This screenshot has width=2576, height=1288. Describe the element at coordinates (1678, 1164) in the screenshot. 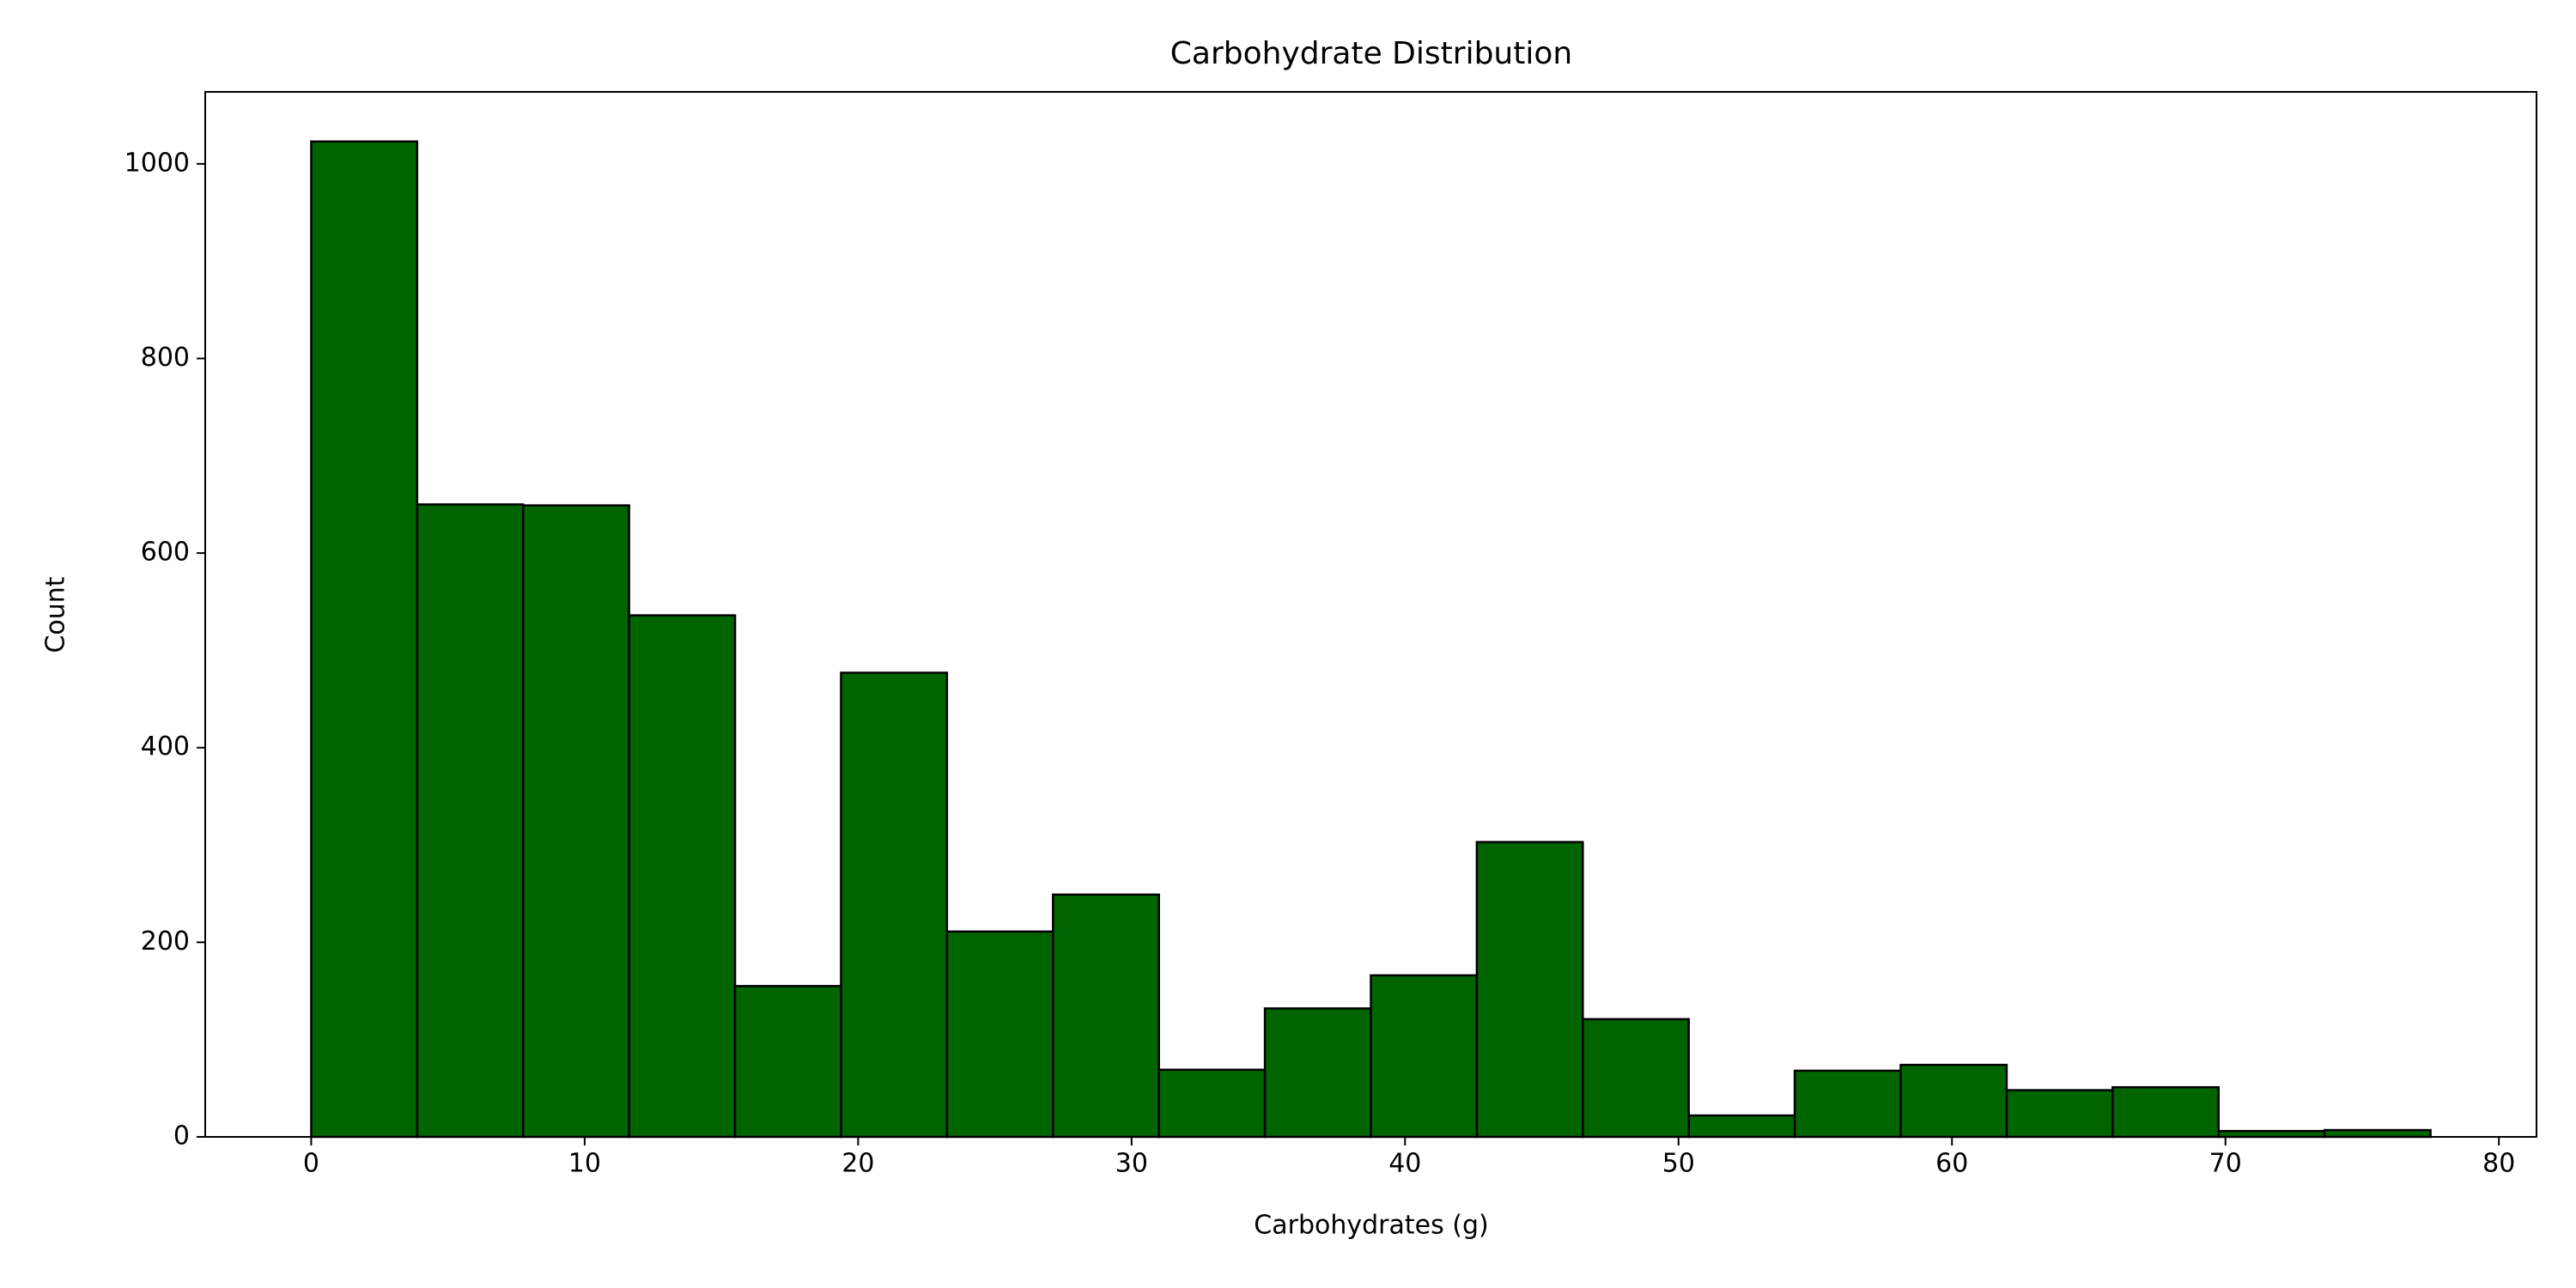

I see `x-tick-label: 50` at that location.